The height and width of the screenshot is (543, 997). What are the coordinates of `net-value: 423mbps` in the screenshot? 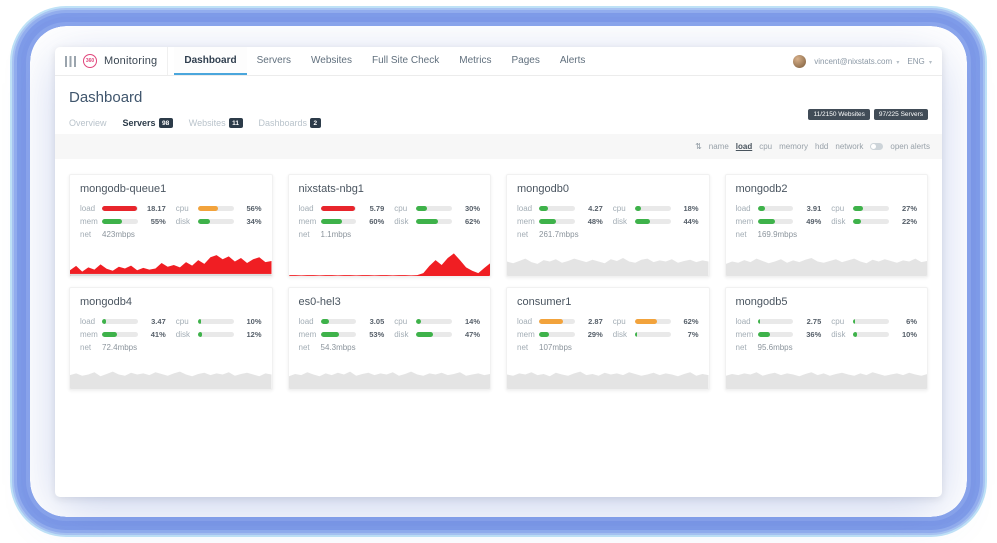 It's located at (118, 234).